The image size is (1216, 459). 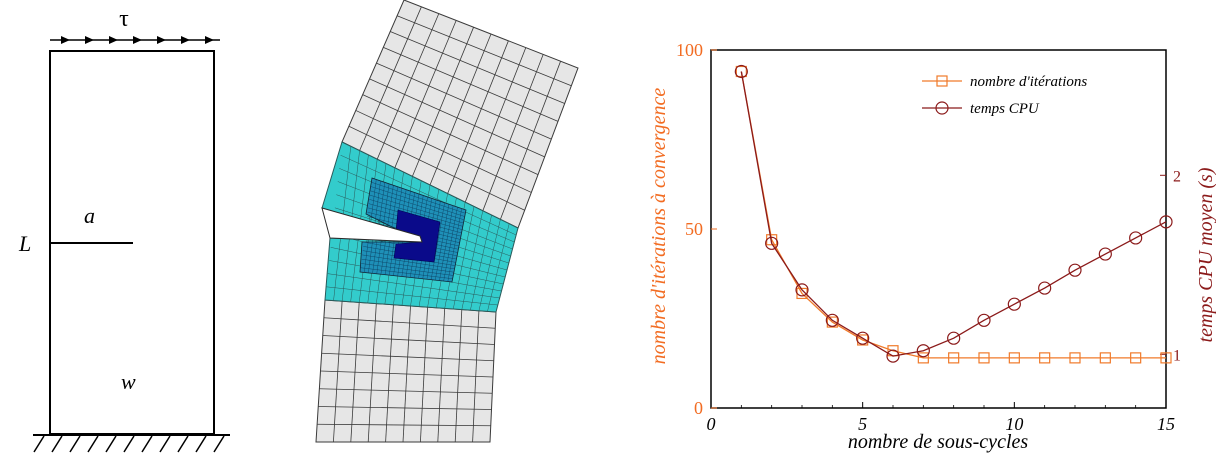 What do you see at coordinates (659, 226) in the screenshot?
I see `left-axis-label: nombre d'itérations à convergence` at bounding box center [659, 226].